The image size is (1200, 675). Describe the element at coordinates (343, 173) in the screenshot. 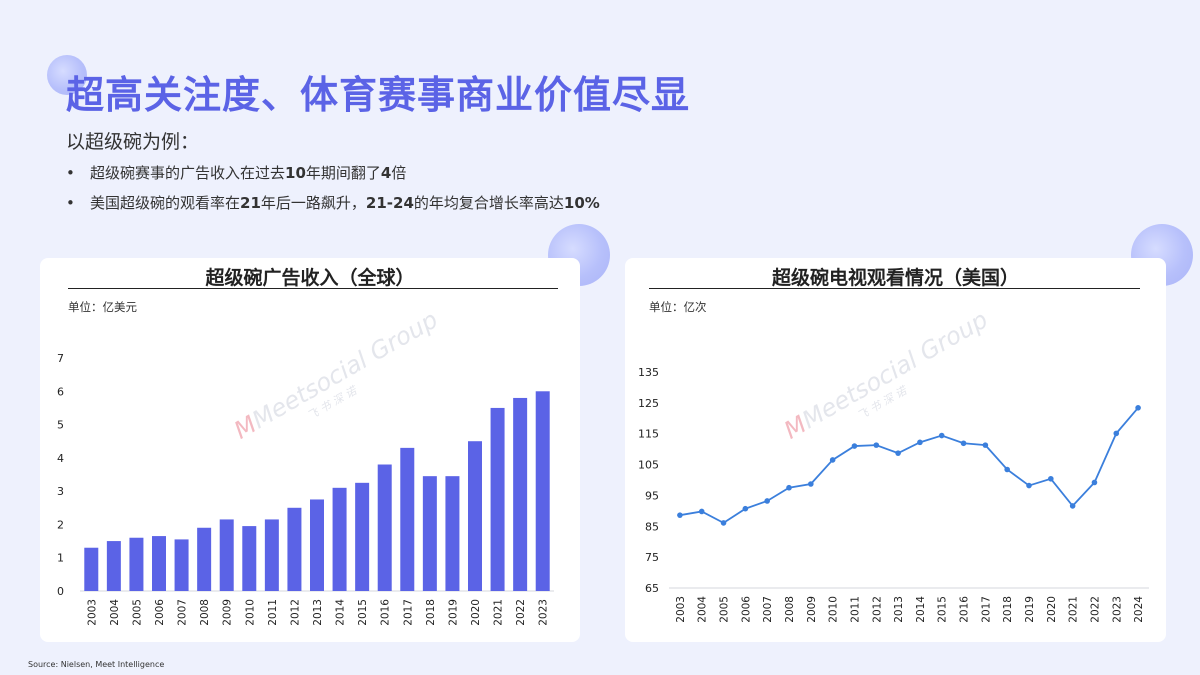

I see `bullet-text: 年期间翻了` at that location.